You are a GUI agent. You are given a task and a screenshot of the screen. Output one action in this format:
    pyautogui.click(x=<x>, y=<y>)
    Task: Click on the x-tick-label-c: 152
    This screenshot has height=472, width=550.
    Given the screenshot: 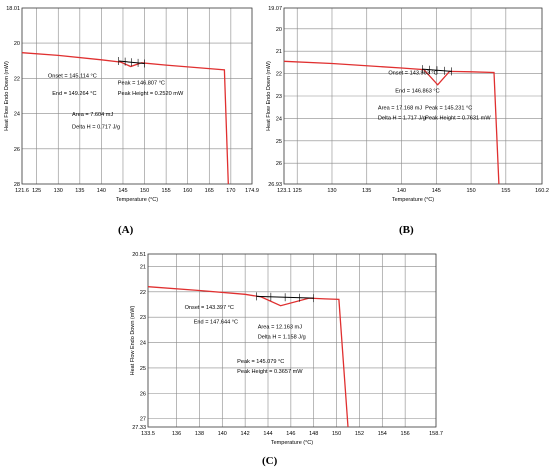 What is the action you would take?
    pyautogui.click(x=359, y=434)
    